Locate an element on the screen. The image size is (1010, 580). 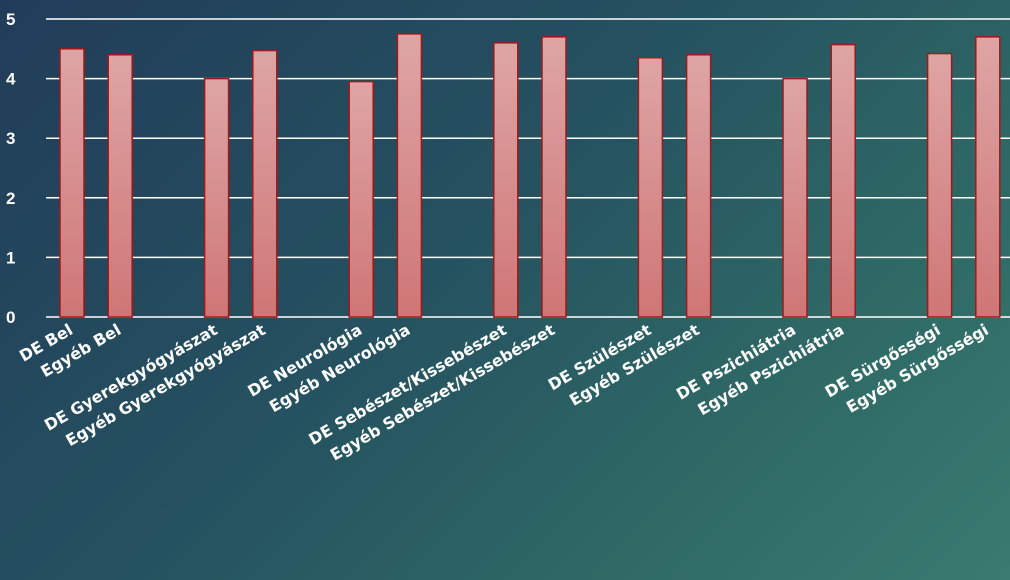
y-tick-label: 5 is located at coordinates (10, 19).